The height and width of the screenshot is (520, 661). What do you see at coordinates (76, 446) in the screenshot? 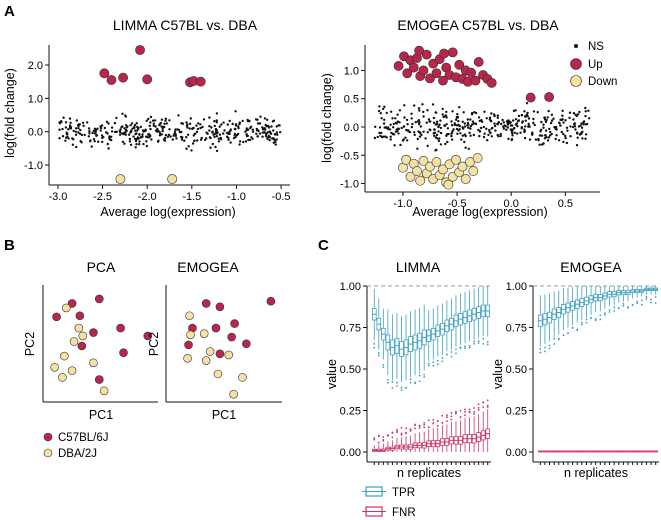
I see `pca-legend: C57BL/6J DBA/2J` at bounding box center [76, 446].